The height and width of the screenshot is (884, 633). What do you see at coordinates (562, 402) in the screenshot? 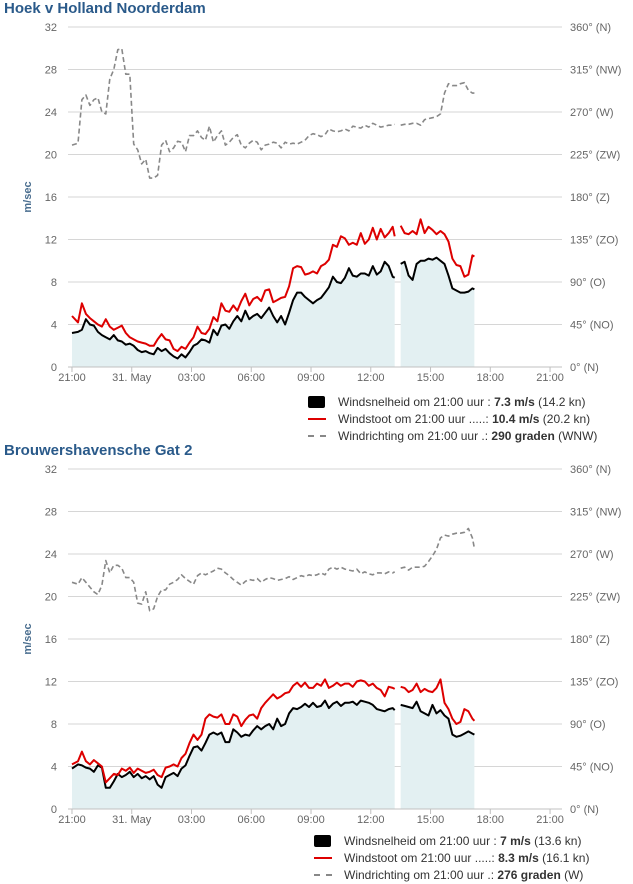
I see `legend-extra: (14.2 kn)` at bounding box center [562, 402].